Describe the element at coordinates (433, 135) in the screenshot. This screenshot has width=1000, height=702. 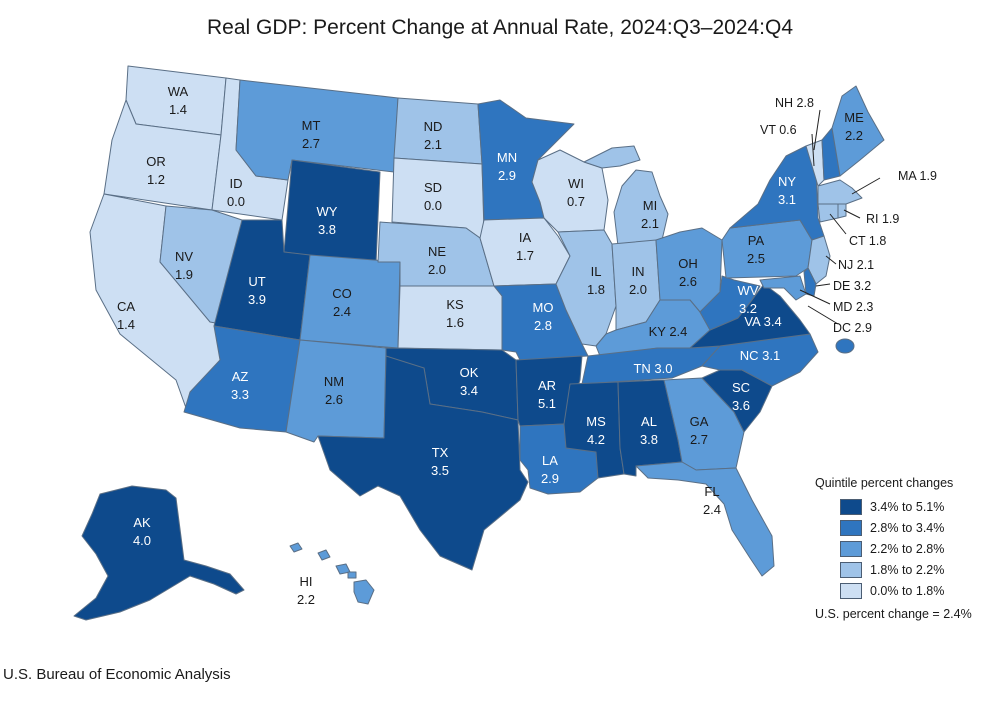
I see `label-nd: ND 2.1` at that location.